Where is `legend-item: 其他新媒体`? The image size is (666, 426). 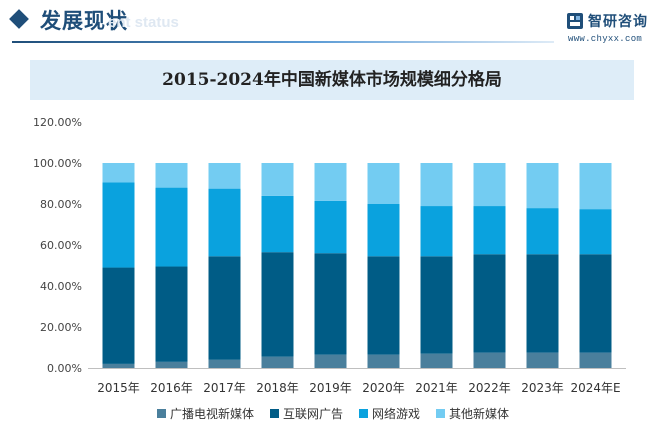 legend-item: 其他新媒体 is located at coordinates (472, 413).